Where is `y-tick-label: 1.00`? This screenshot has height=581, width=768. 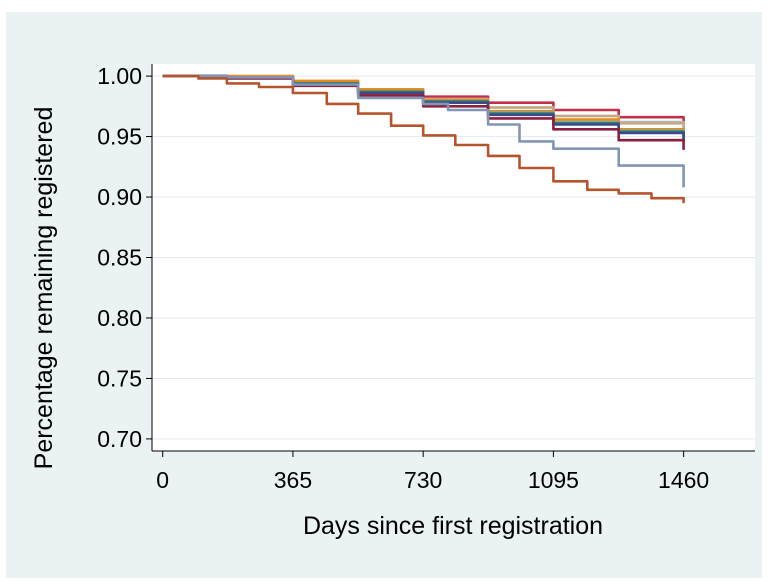
y-tick-label: 1.00 is located at coordinates (119, 76).